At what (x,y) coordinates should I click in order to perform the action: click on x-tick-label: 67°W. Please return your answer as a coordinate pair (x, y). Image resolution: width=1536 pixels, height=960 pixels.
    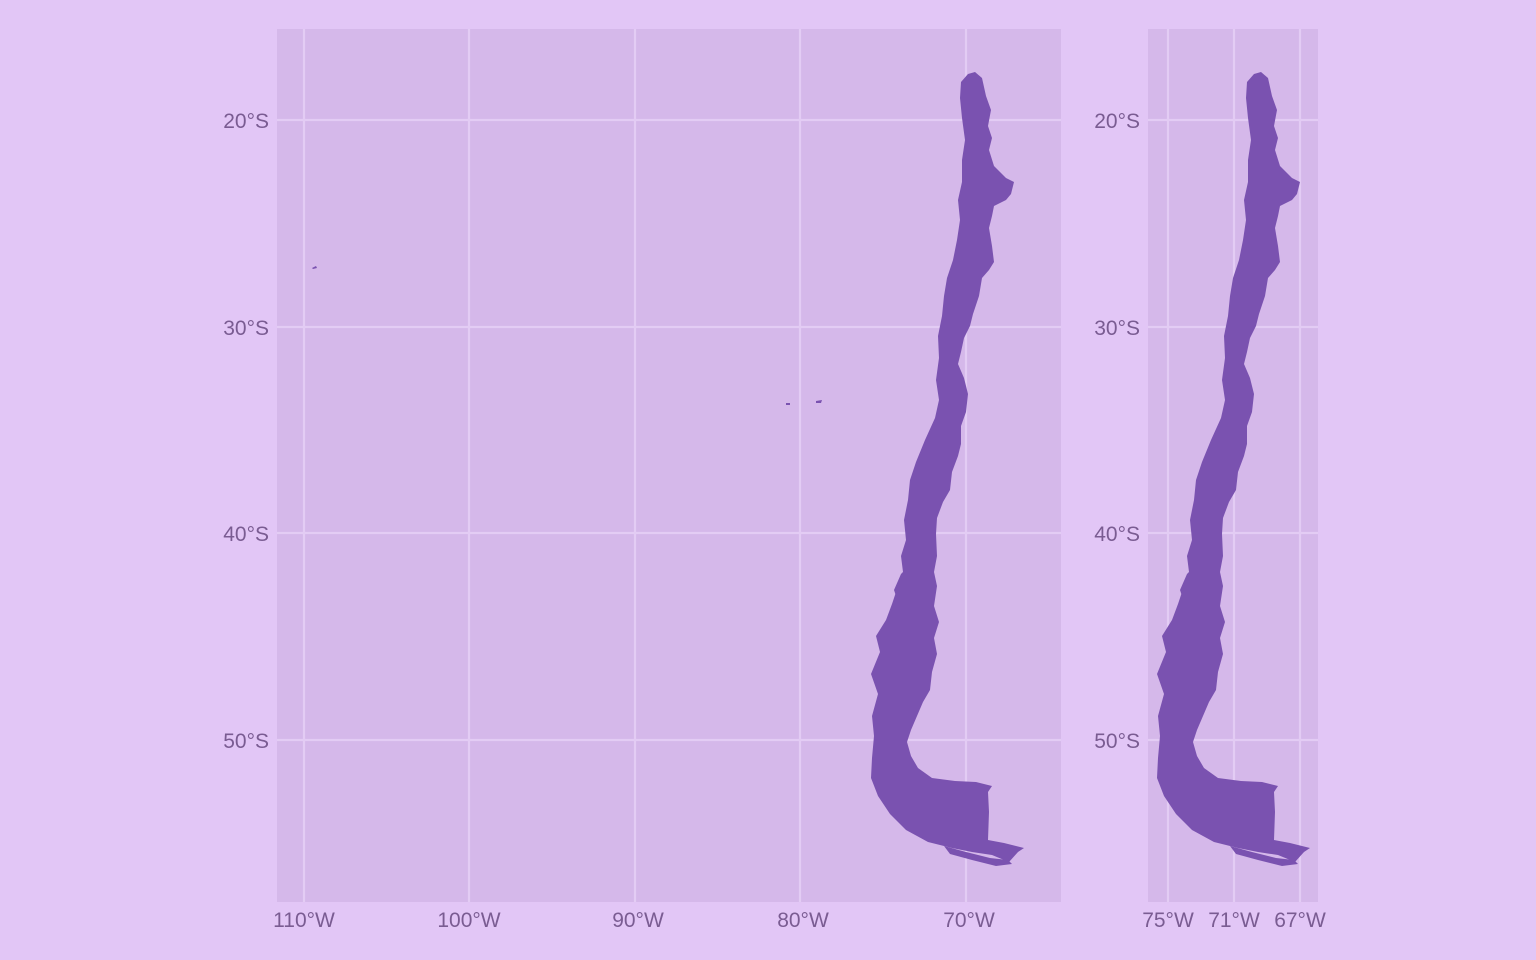
    Looking at the image, I should click on (1300, 920).